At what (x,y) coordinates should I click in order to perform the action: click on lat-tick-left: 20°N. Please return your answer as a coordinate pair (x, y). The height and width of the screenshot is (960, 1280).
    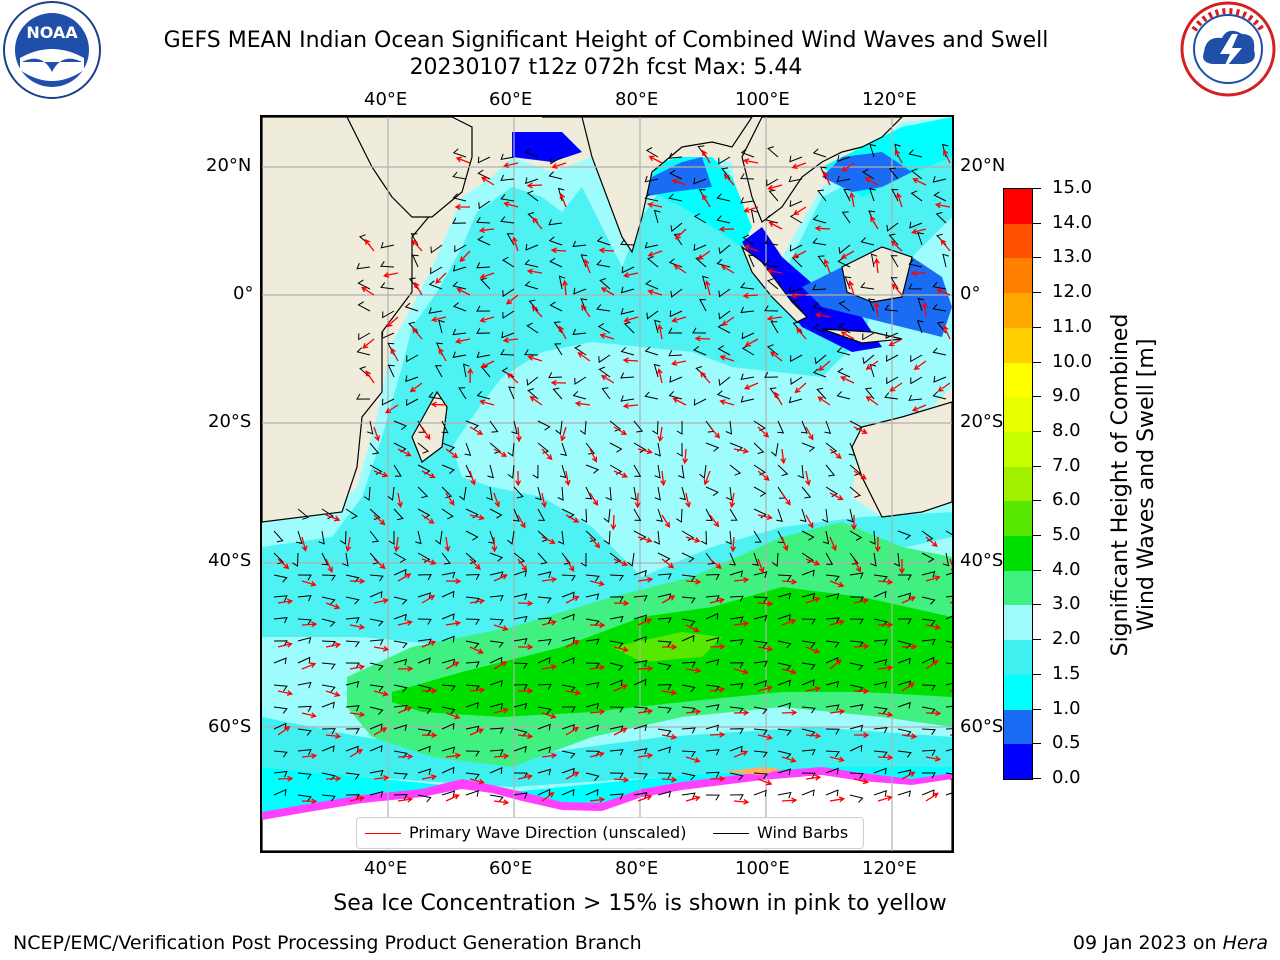
    Looking at the image, I should click on (229, 165).